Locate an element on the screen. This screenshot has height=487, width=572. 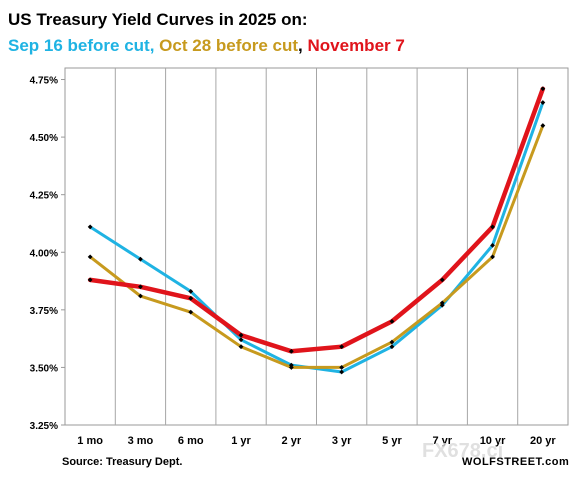
x-tick-label: 6 mo is located at coordinates (191, 441).